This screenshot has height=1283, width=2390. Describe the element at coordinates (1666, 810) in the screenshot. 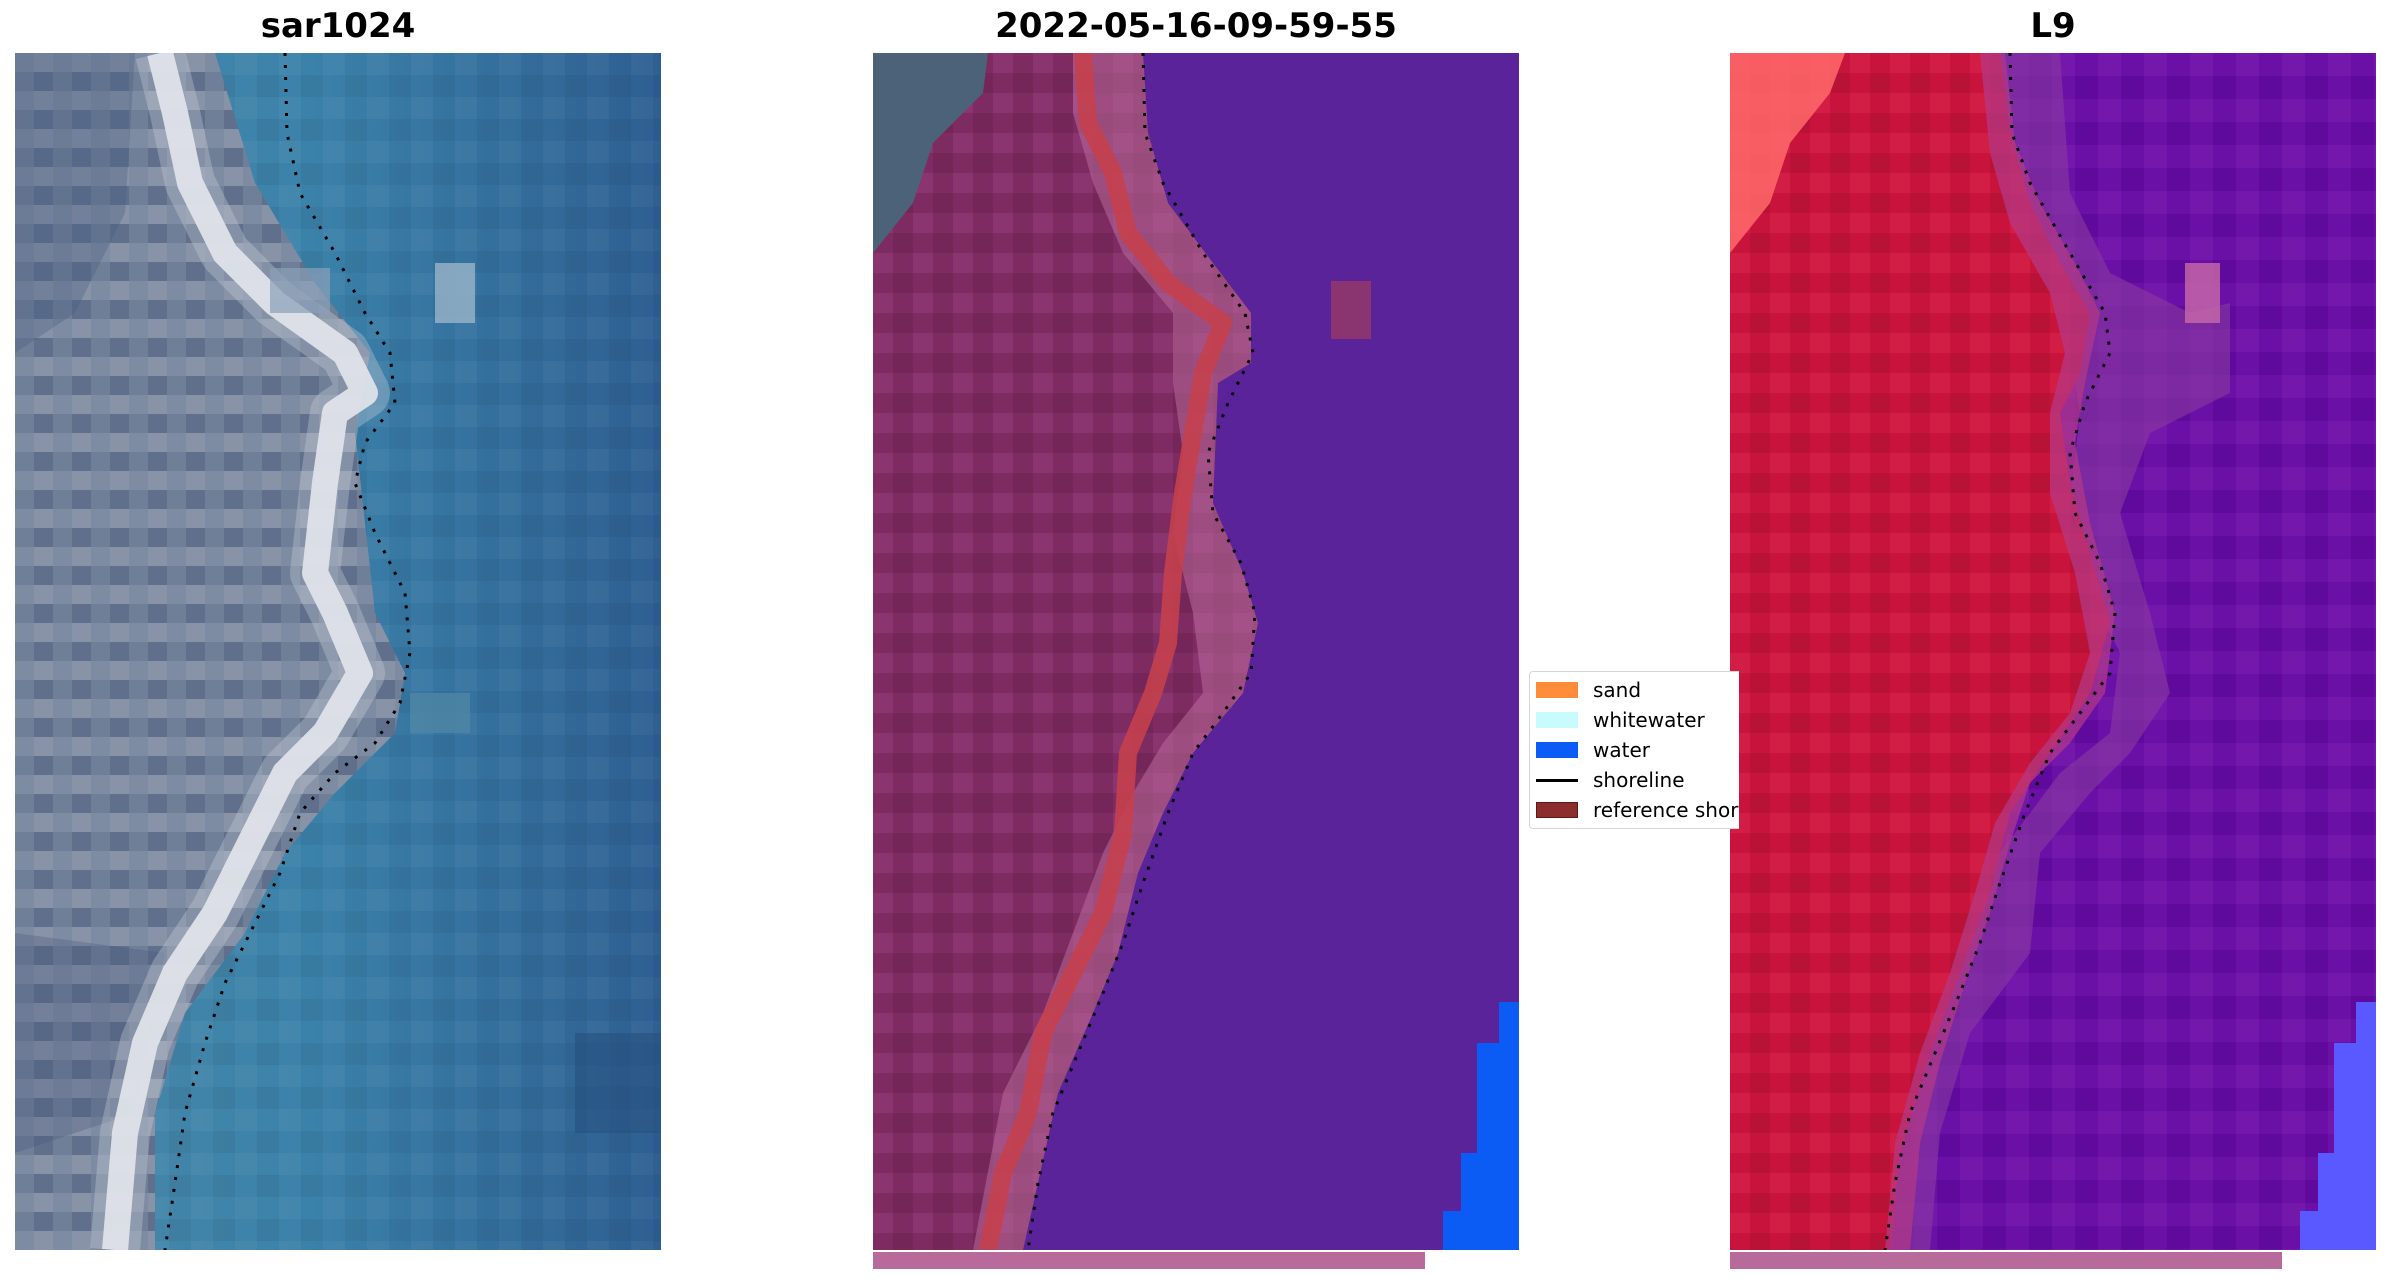

I see `legend-label-reference-shoreline: reference shoreline` at that location.